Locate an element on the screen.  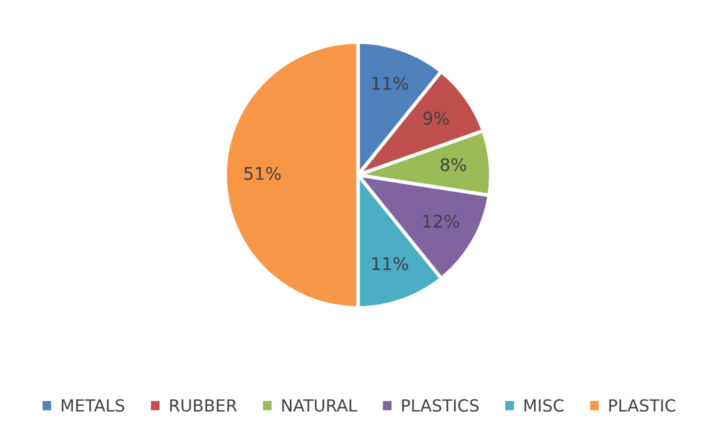
legend-label: RUBBER is located at coordinates (203, 405).